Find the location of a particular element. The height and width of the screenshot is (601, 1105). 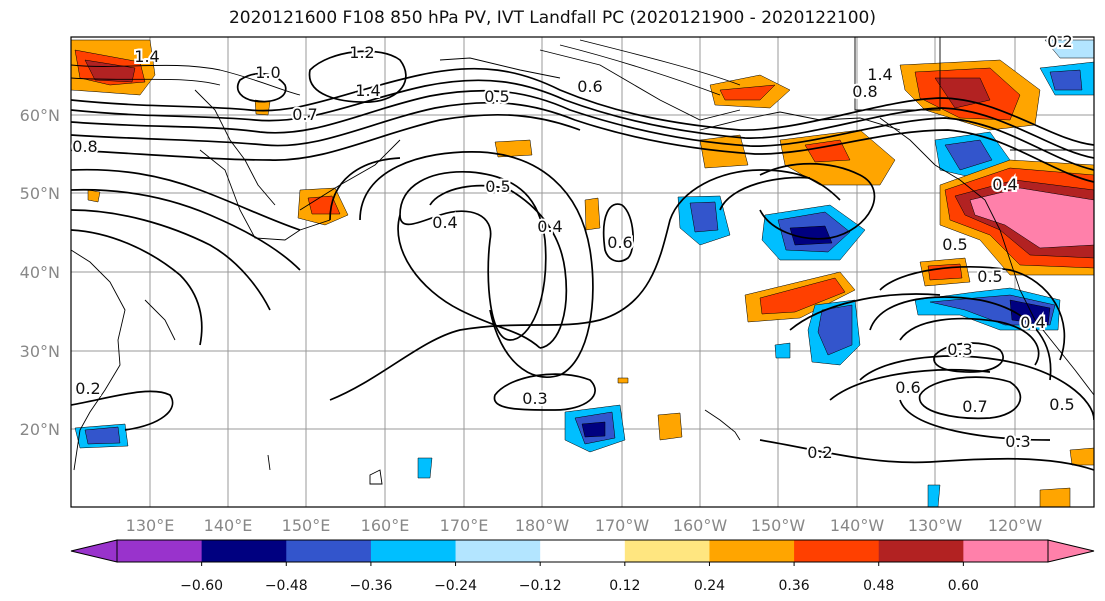

lon-label-150w: 150°W is located at coordinates (778, 525).